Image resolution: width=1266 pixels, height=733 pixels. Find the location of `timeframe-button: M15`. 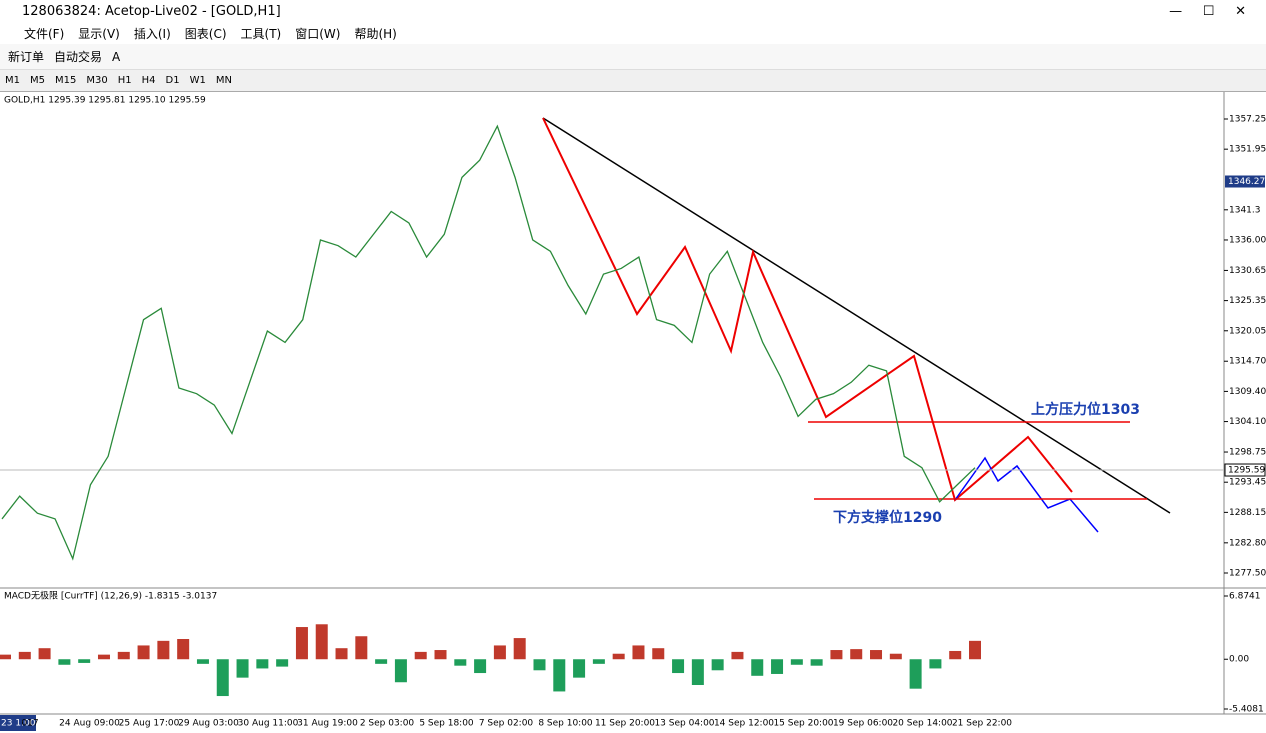

timeframe-button: M15 is located at coordinates (66, 80).